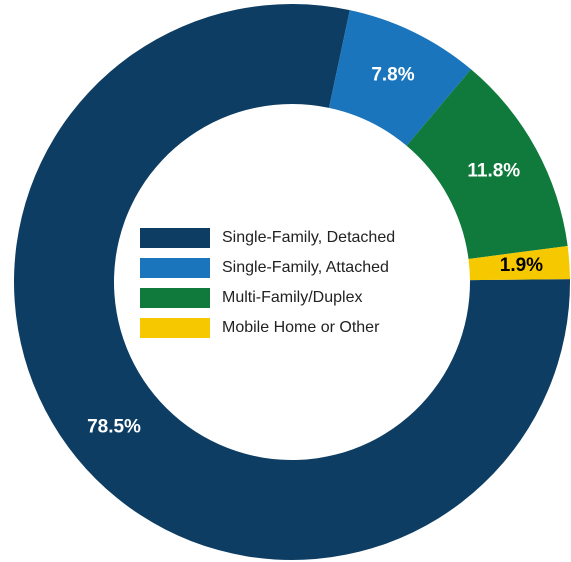  Describe the element at coordinates (292, 297) in the screenshot. I see `legend-label: Multi-Family/Duplex` at that location.